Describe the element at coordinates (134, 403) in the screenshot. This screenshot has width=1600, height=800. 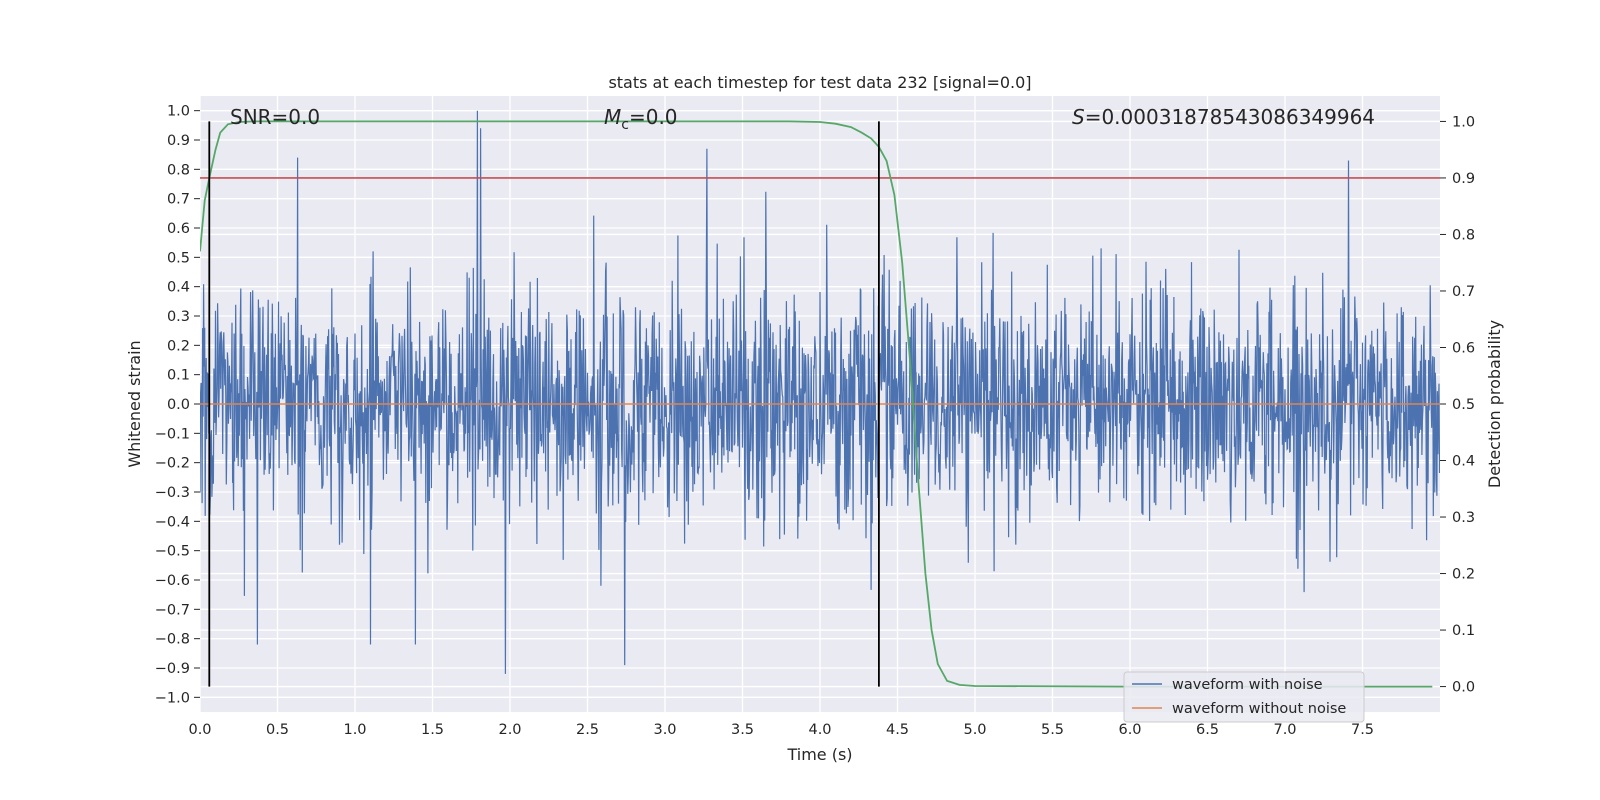
I see `y-axis-label: Whitened strain` at that location.